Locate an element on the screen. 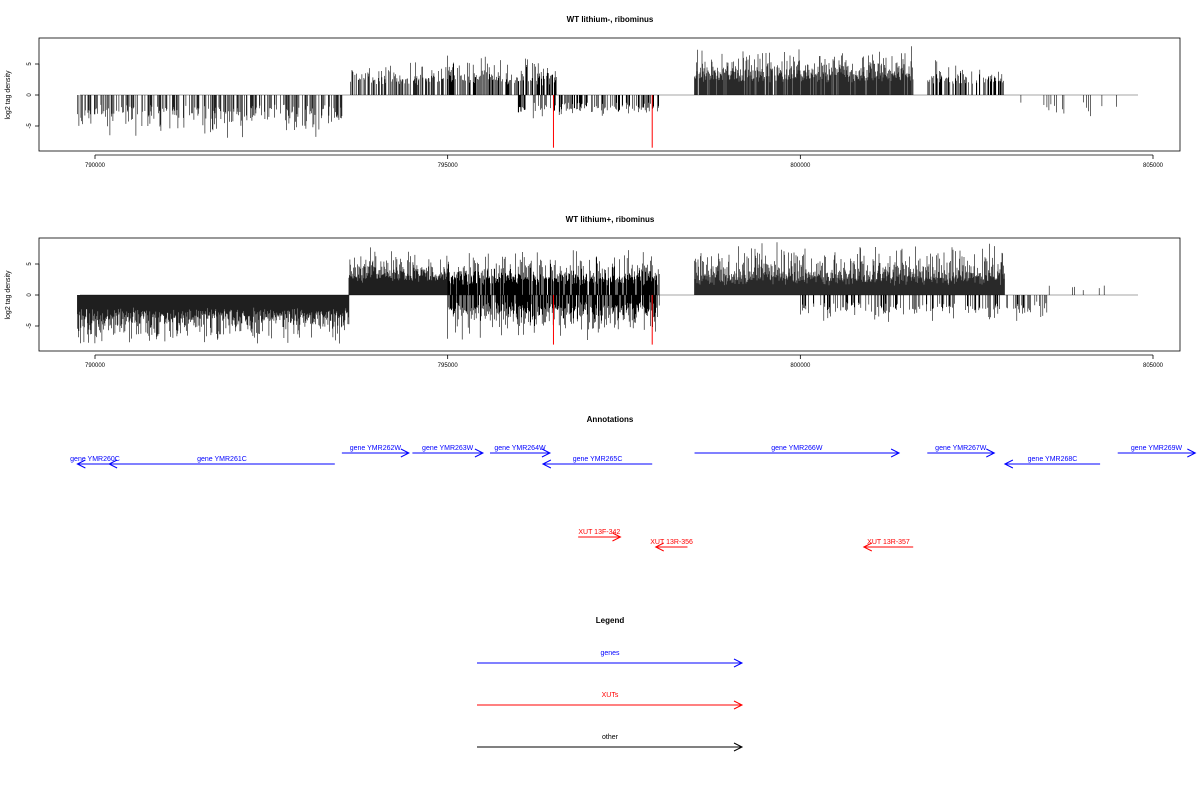 This screenshot has width=1200, height=800. gene-label: gene YMR265C is located at coordinates (598, 459).